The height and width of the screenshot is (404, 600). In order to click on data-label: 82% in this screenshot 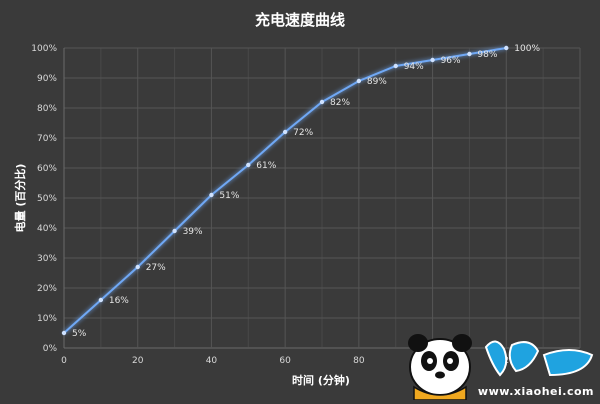, I will do `click(340, 103)`.